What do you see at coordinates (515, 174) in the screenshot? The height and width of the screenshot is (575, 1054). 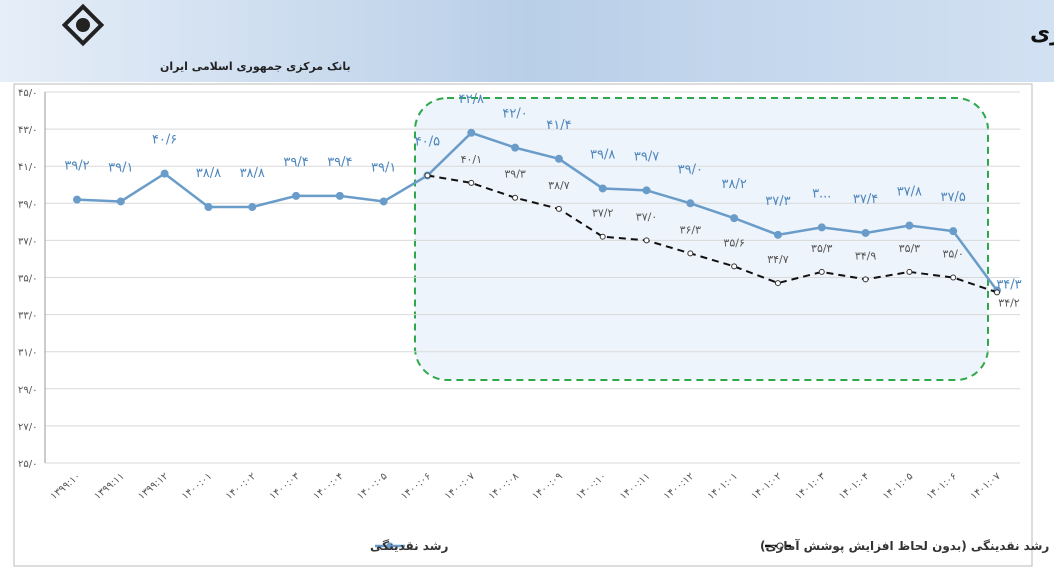 I see `data-label: ۳۹/۳` at bounding box center [515, 174].